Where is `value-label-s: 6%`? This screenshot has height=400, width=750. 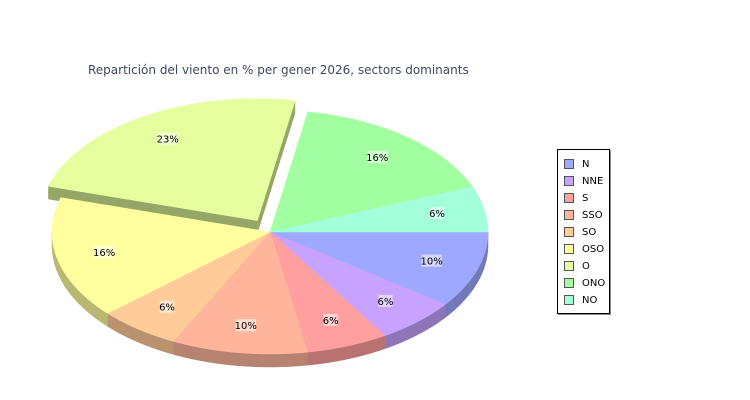
value-label-s: 6% is located at coordinates (331, 321).